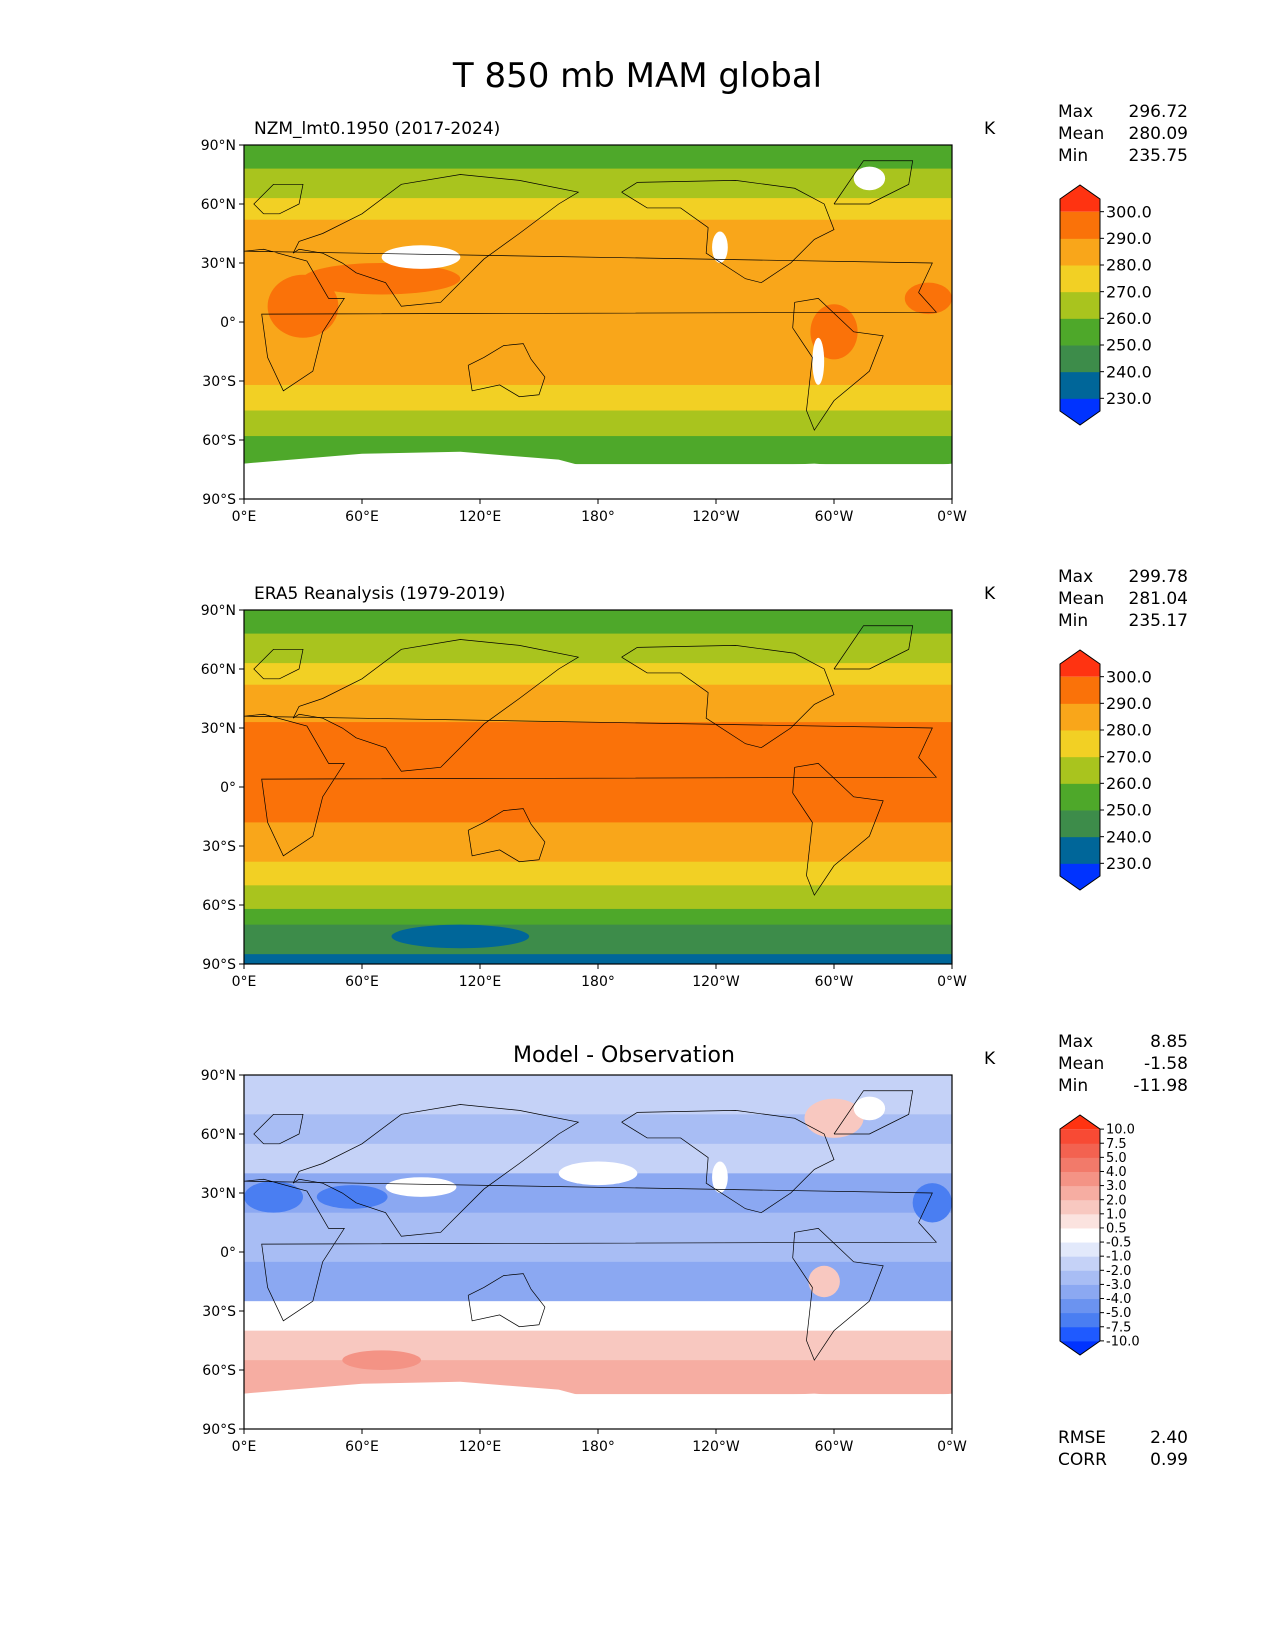  I want to click on stat-min-label: Min, so click(1073, 621).